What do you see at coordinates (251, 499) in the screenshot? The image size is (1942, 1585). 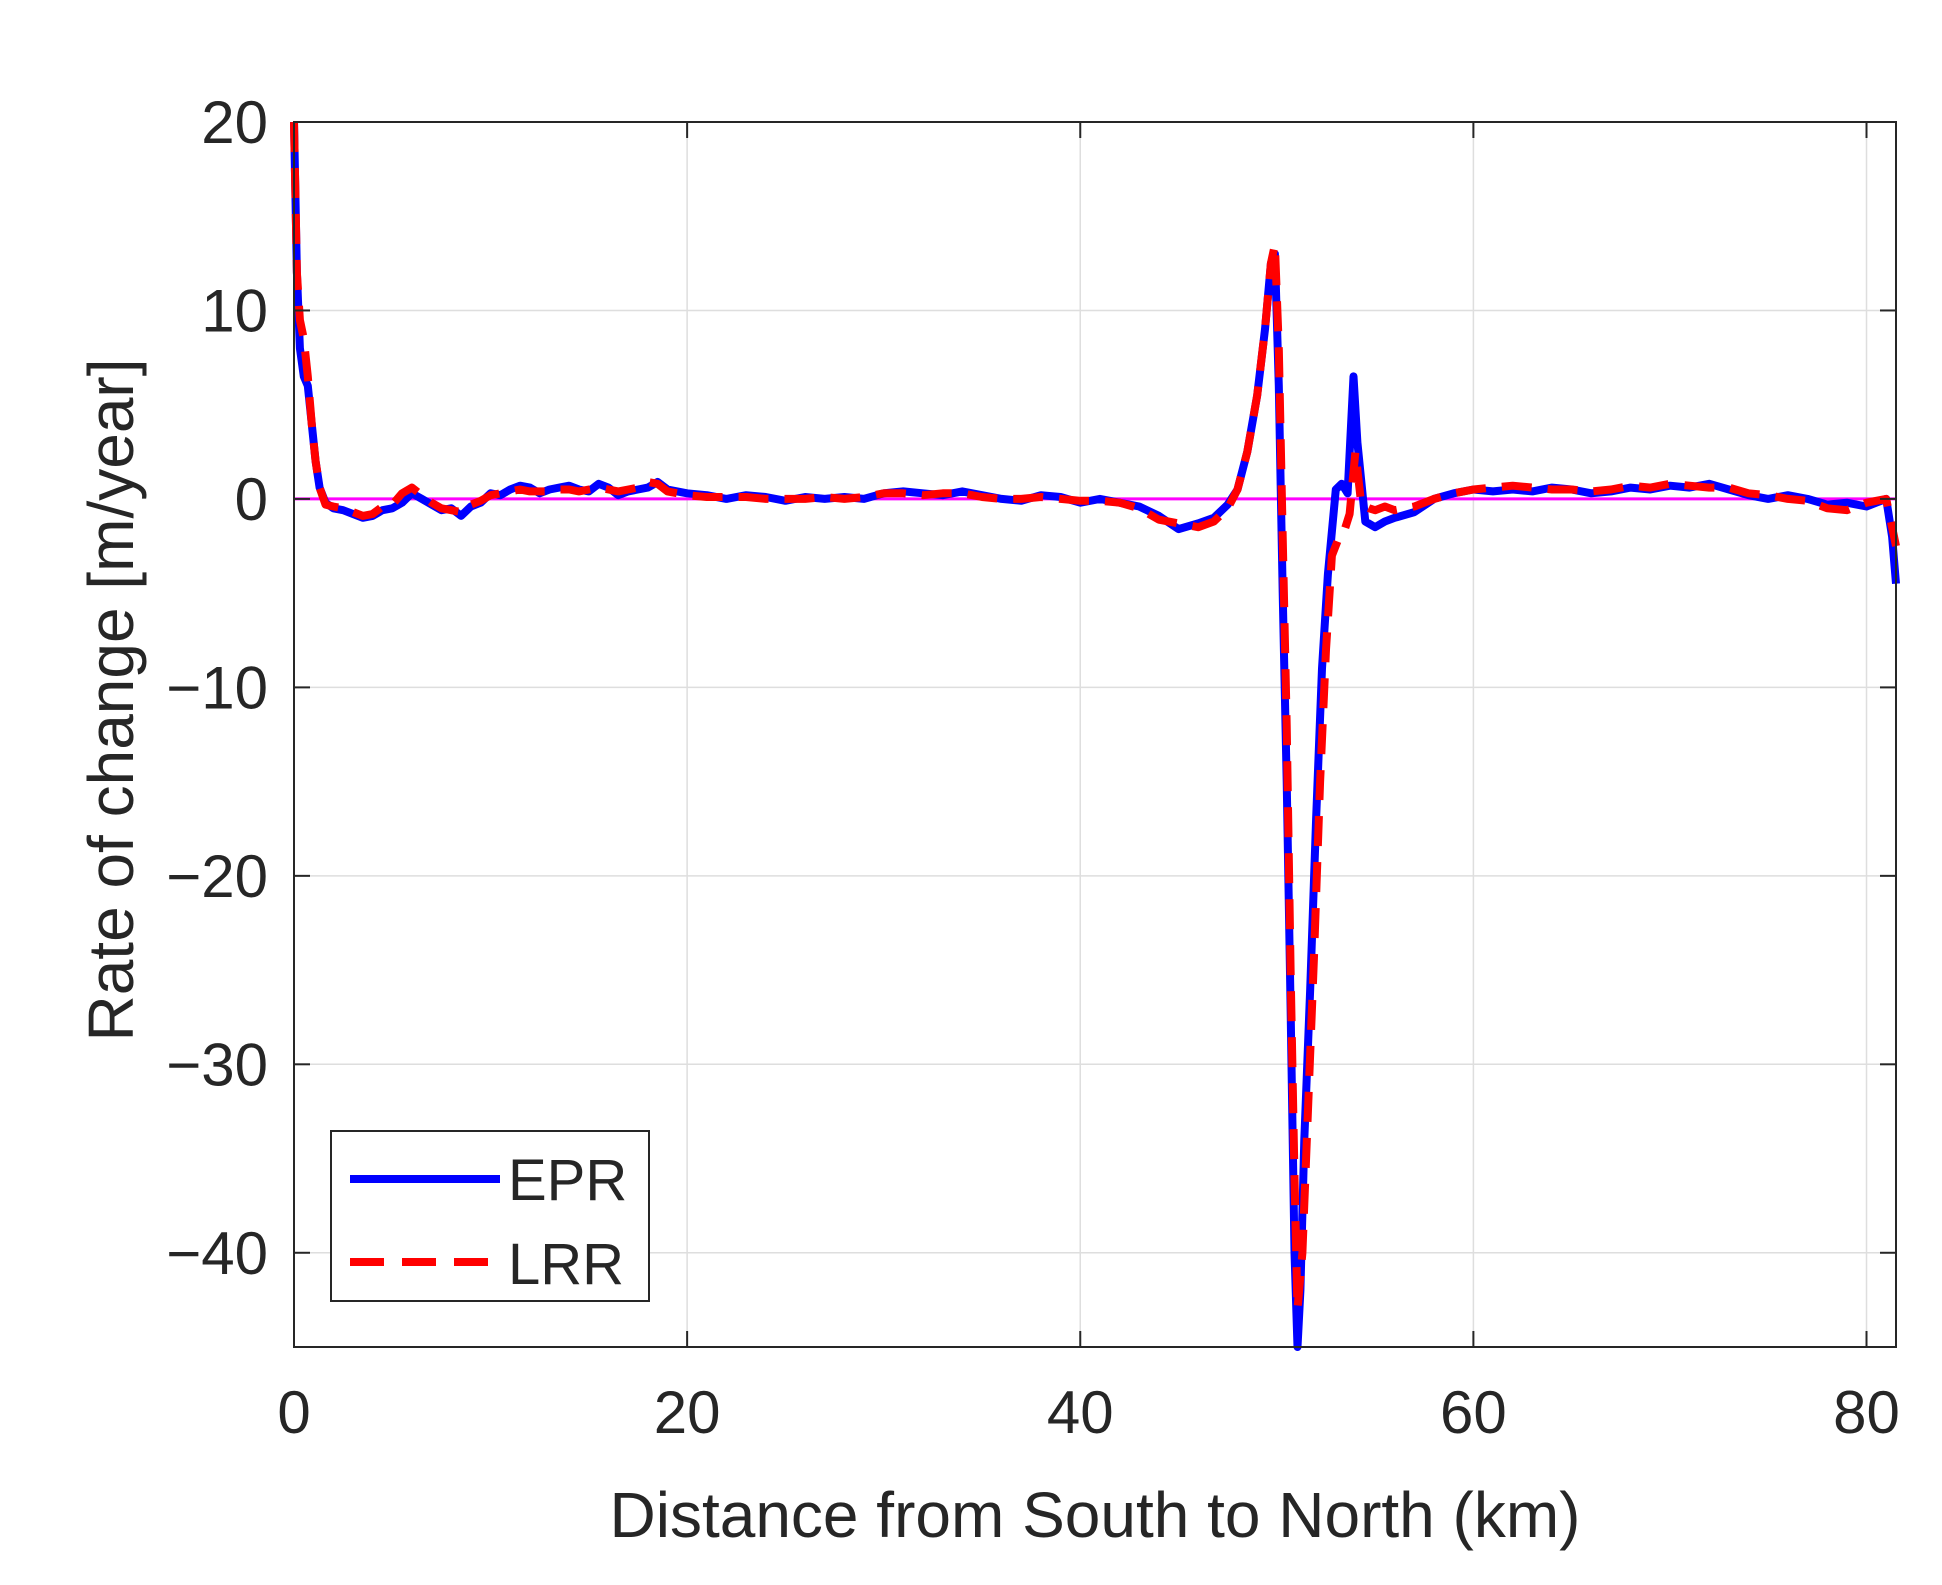 I see `y-tick-label: 0` at bounding box center [251, 499].